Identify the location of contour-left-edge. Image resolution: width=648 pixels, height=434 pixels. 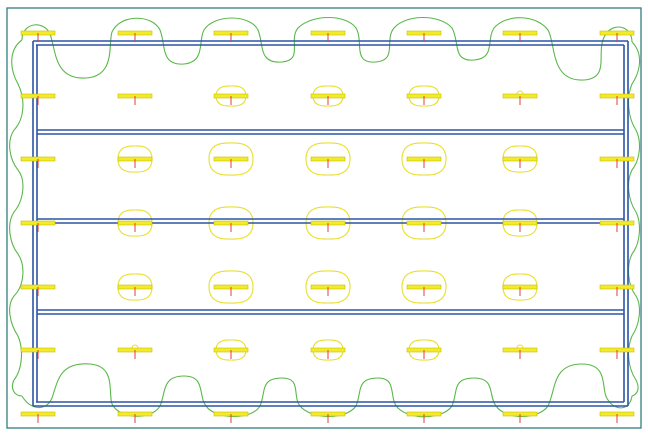
(16, 218).